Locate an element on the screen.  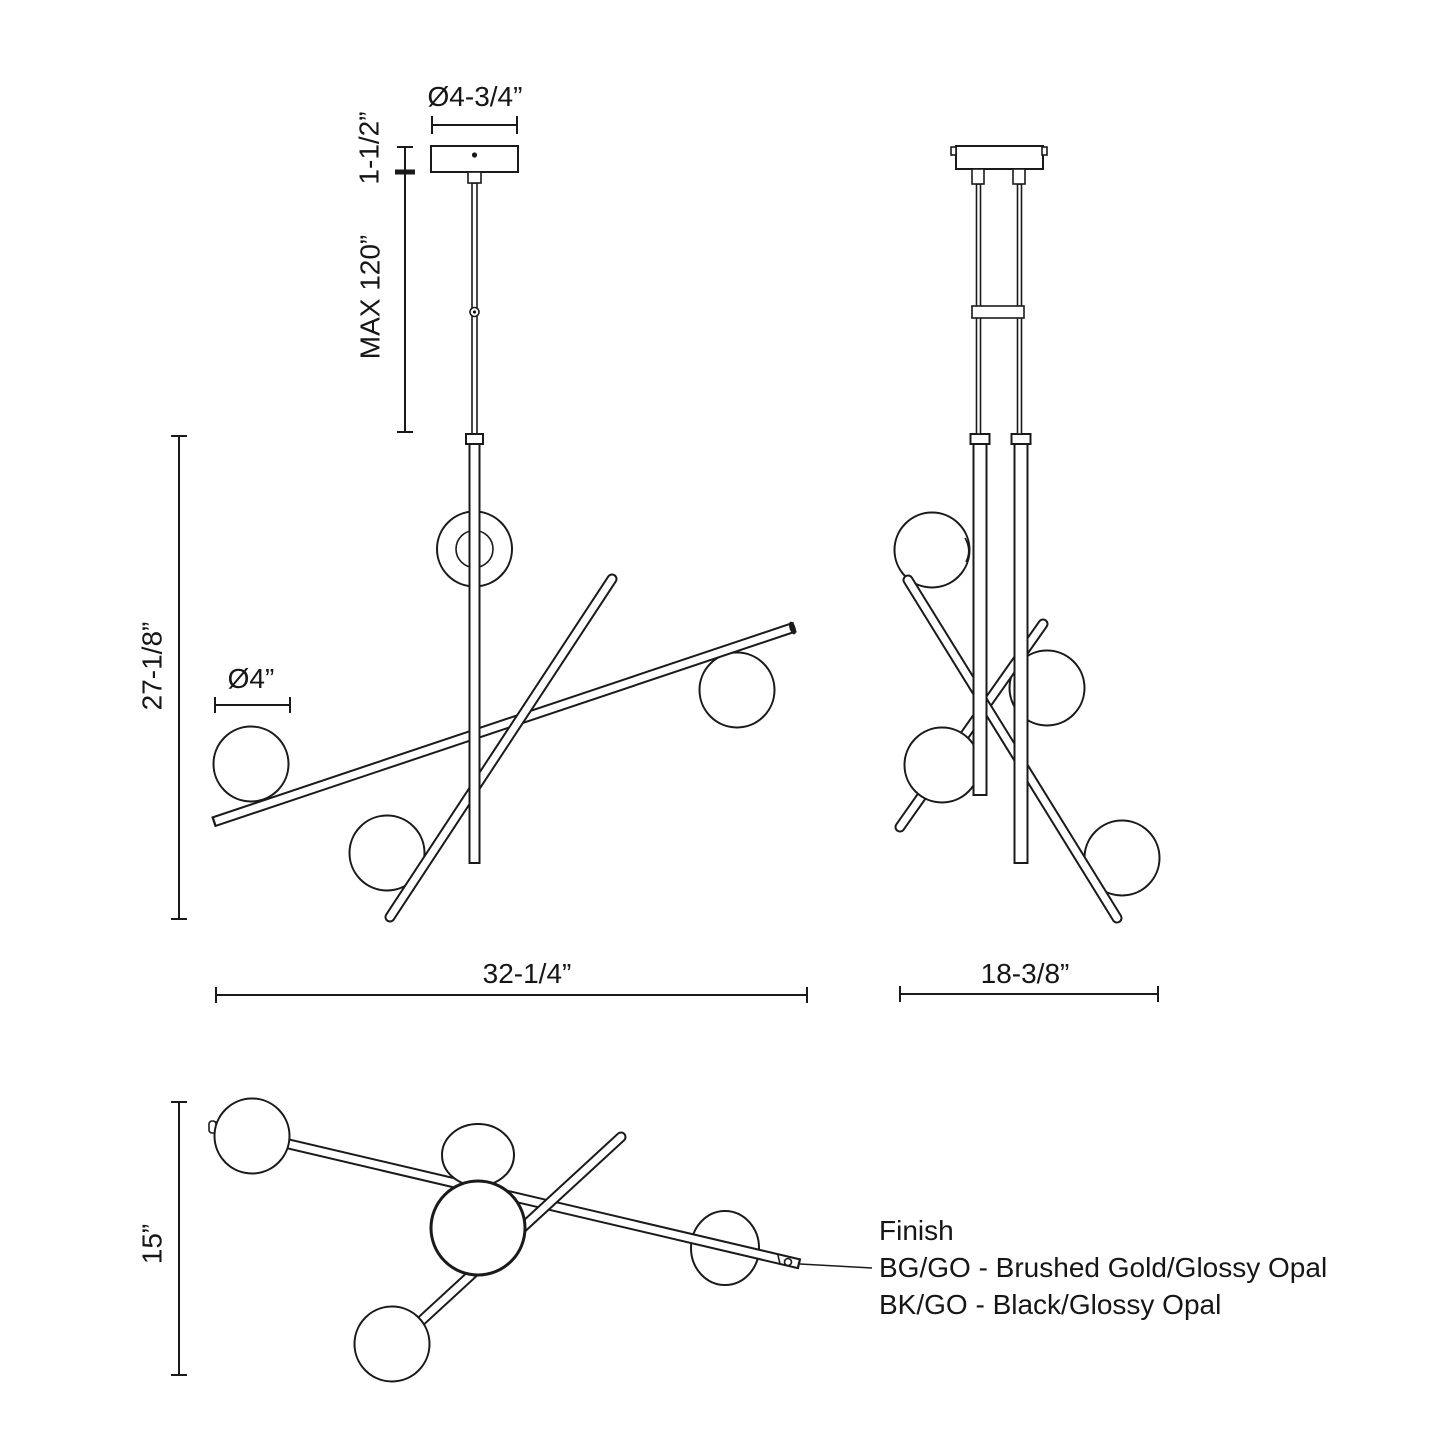
dim-globe-diameter: Ø4” is located at coordinates (252, 688).